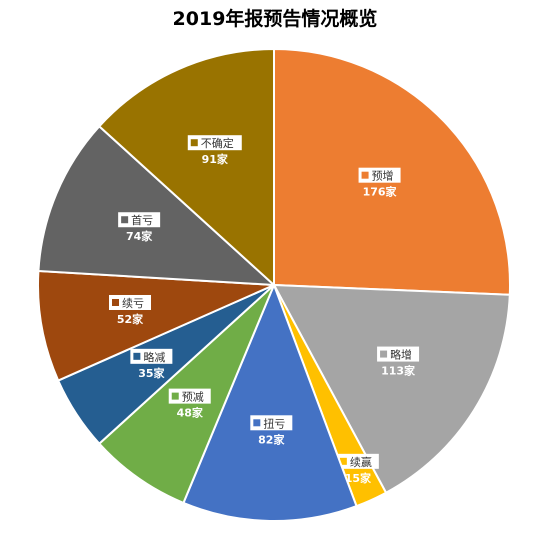 The image size is (550, 542). I want to click on slice-label-4: 预减 48家, so click(189, 404).